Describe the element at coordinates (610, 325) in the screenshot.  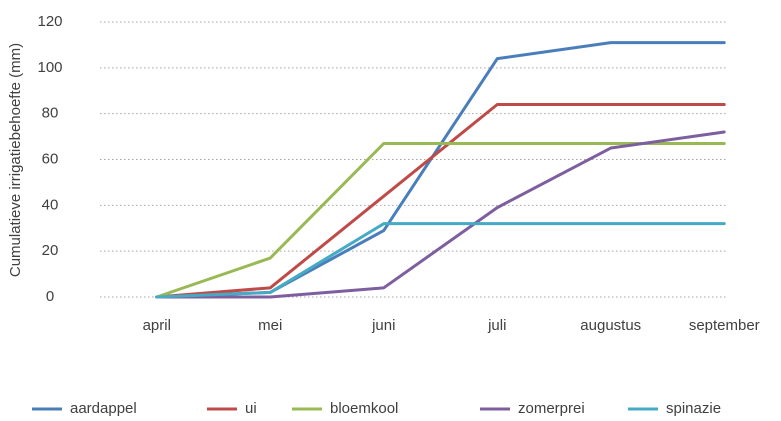
I see `x-tick-label: augustus` at that location.